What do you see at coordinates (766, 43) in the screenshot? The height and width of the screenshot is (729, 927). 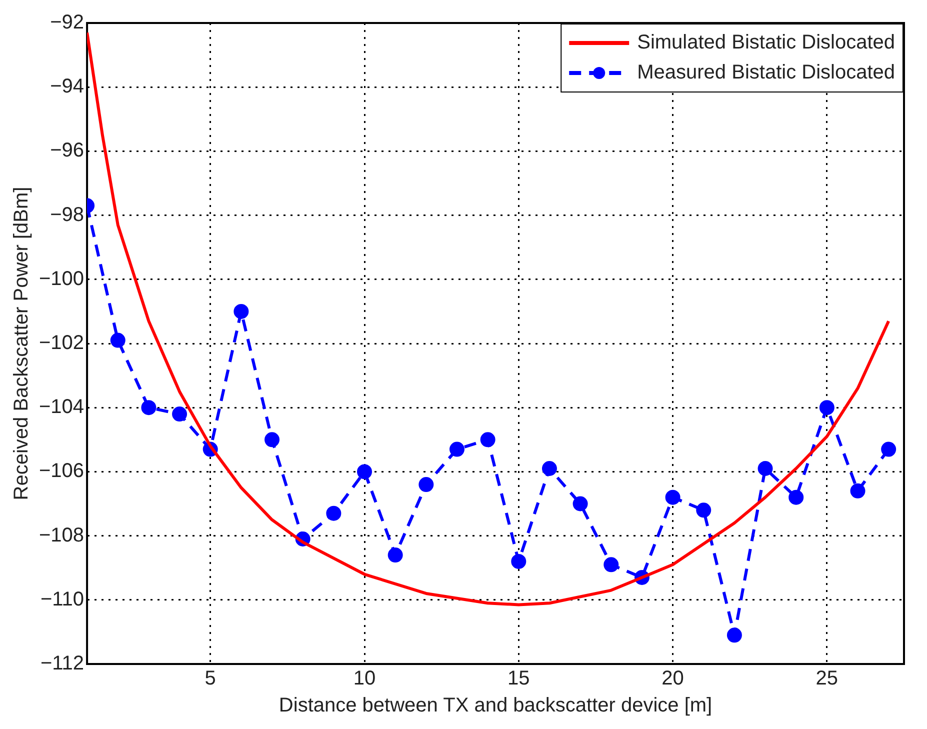 I see `legend-label: Simulated Bistatic Dislocated` at bounding box center [766, 43].